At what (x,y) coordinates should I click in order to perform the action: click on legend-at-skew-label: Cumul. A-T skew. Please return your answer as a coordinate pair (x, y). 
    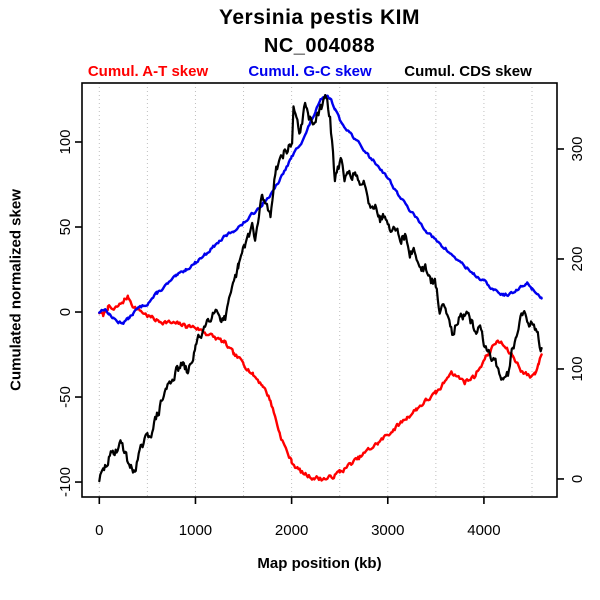
    Looking at the image, I should click on (148, 71).